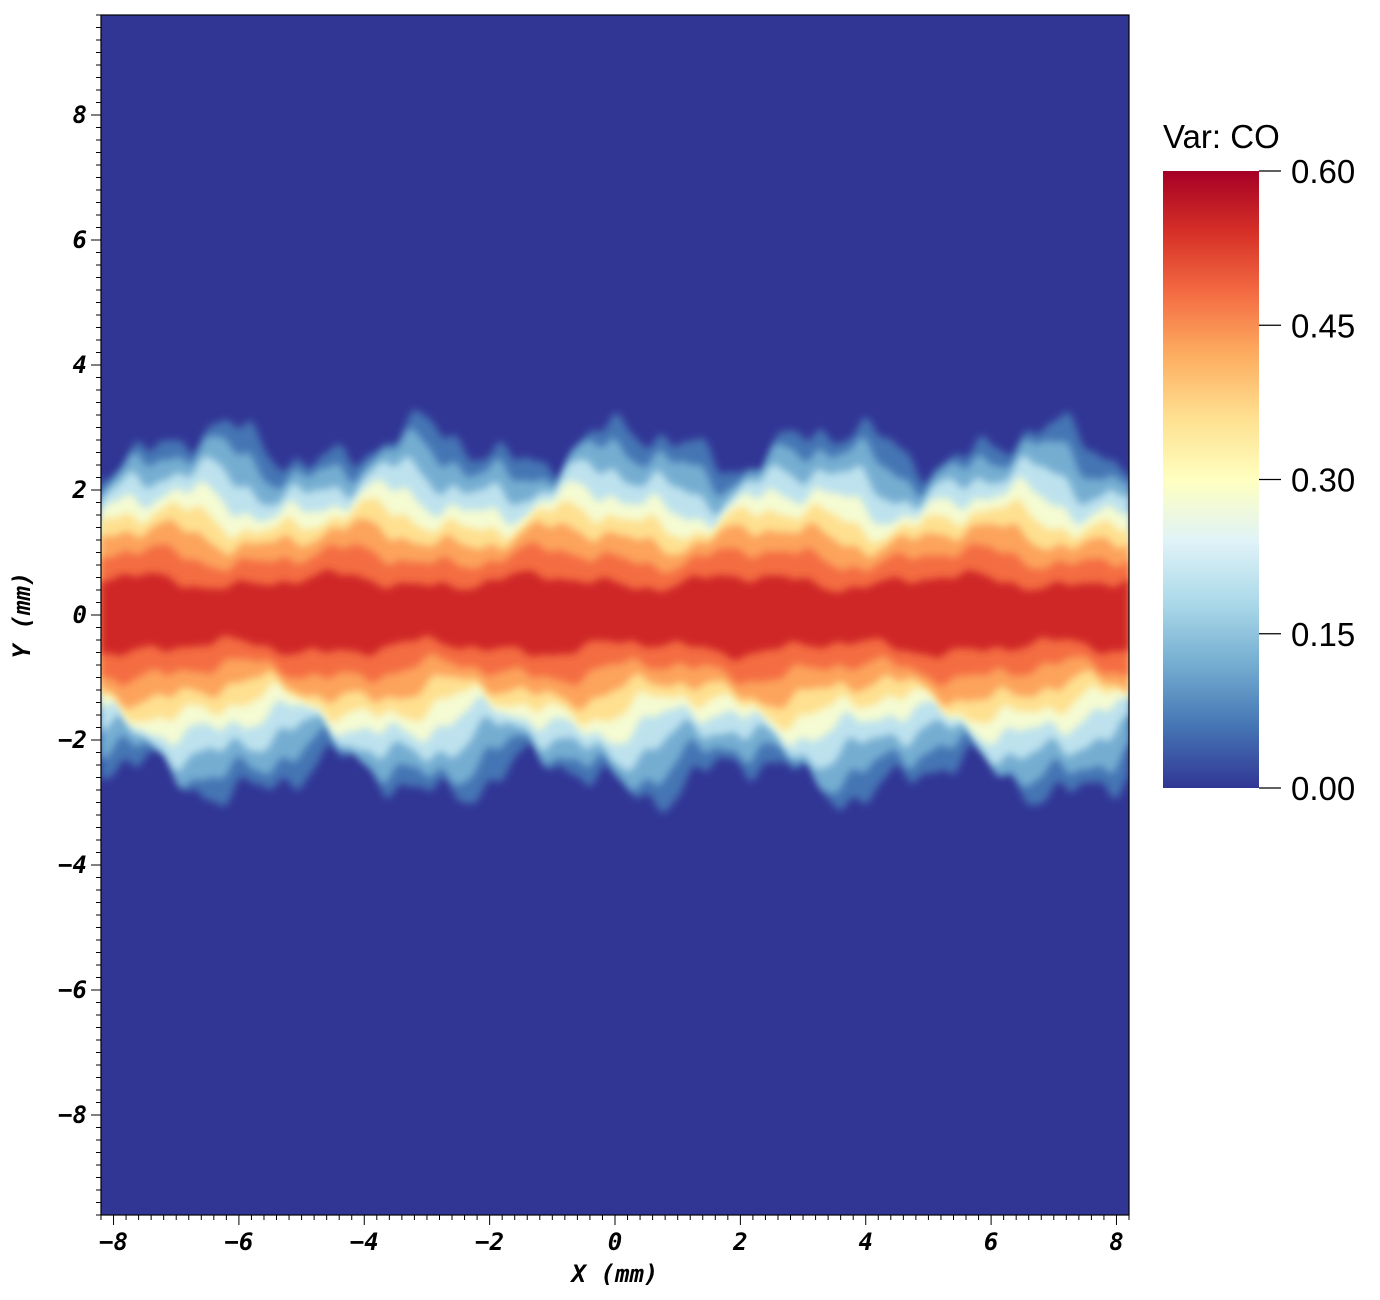 Image resolution: width=1380 pixels, height=1300 pixels. What do you see at coordinates (614, 1274) in the screenshot?
I see `x-axis-label: X (mm)` at bounding box center [614, 1274].